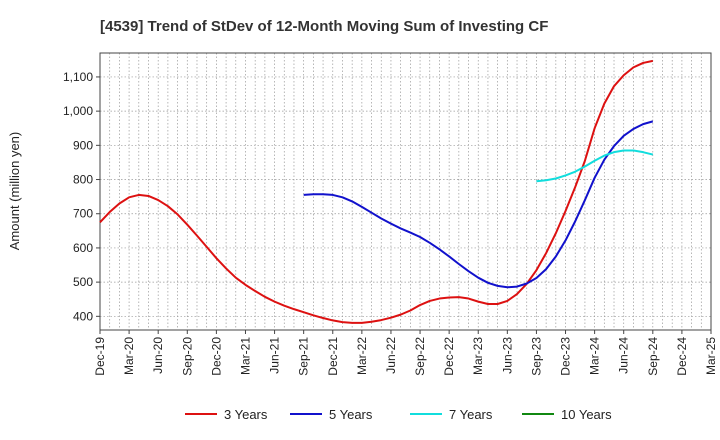  I want to click on y-tick-label: 1,100, so click(78, 77).